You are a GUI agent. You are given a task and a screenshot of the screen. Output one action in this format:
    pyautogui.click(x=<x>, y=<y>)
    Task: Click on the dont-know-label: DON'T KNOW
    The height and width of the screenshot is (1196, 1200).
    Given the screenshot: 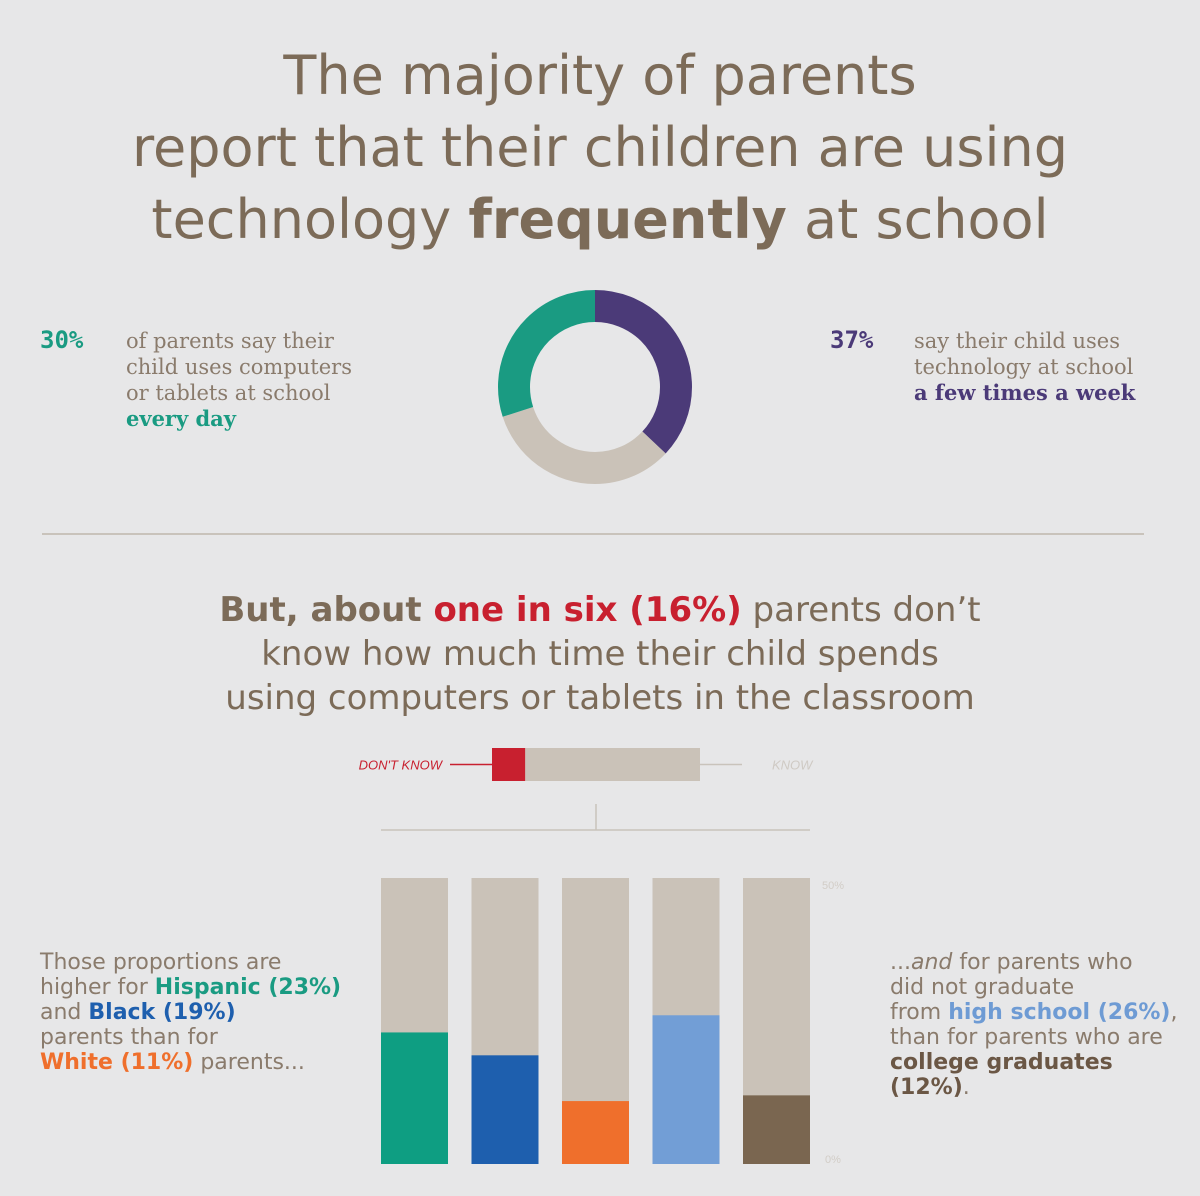 What is the action you would take?
    pyautogui.click(x=401, y=765)
    